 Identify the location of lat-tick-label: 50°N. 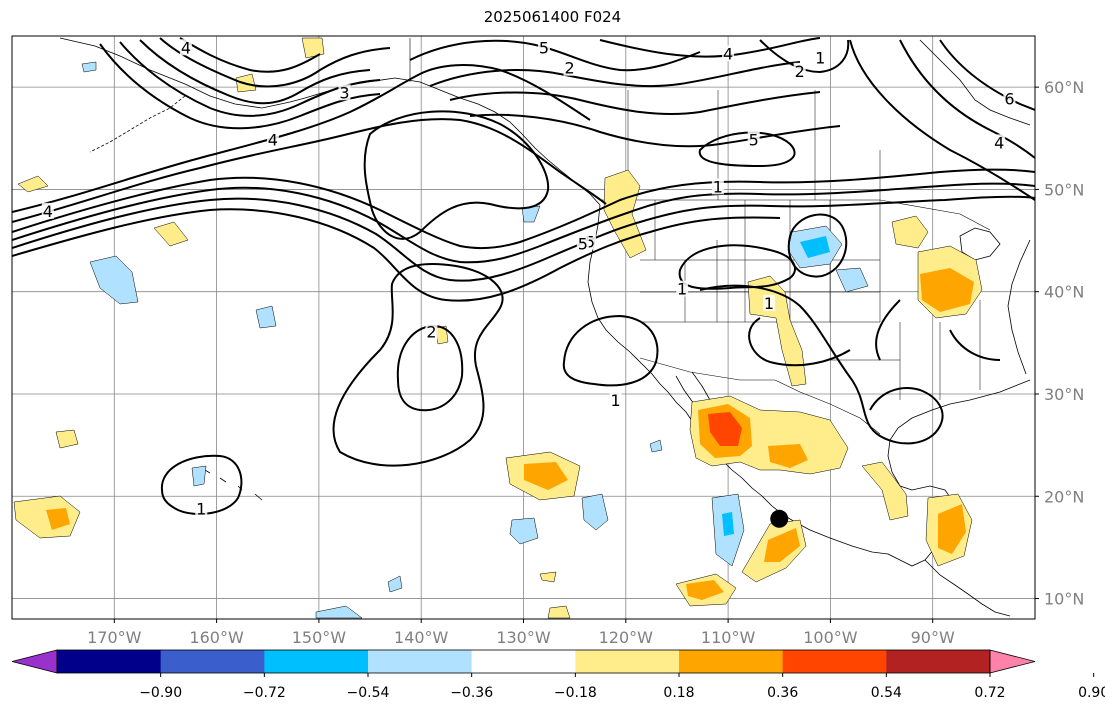
(1064, 189).